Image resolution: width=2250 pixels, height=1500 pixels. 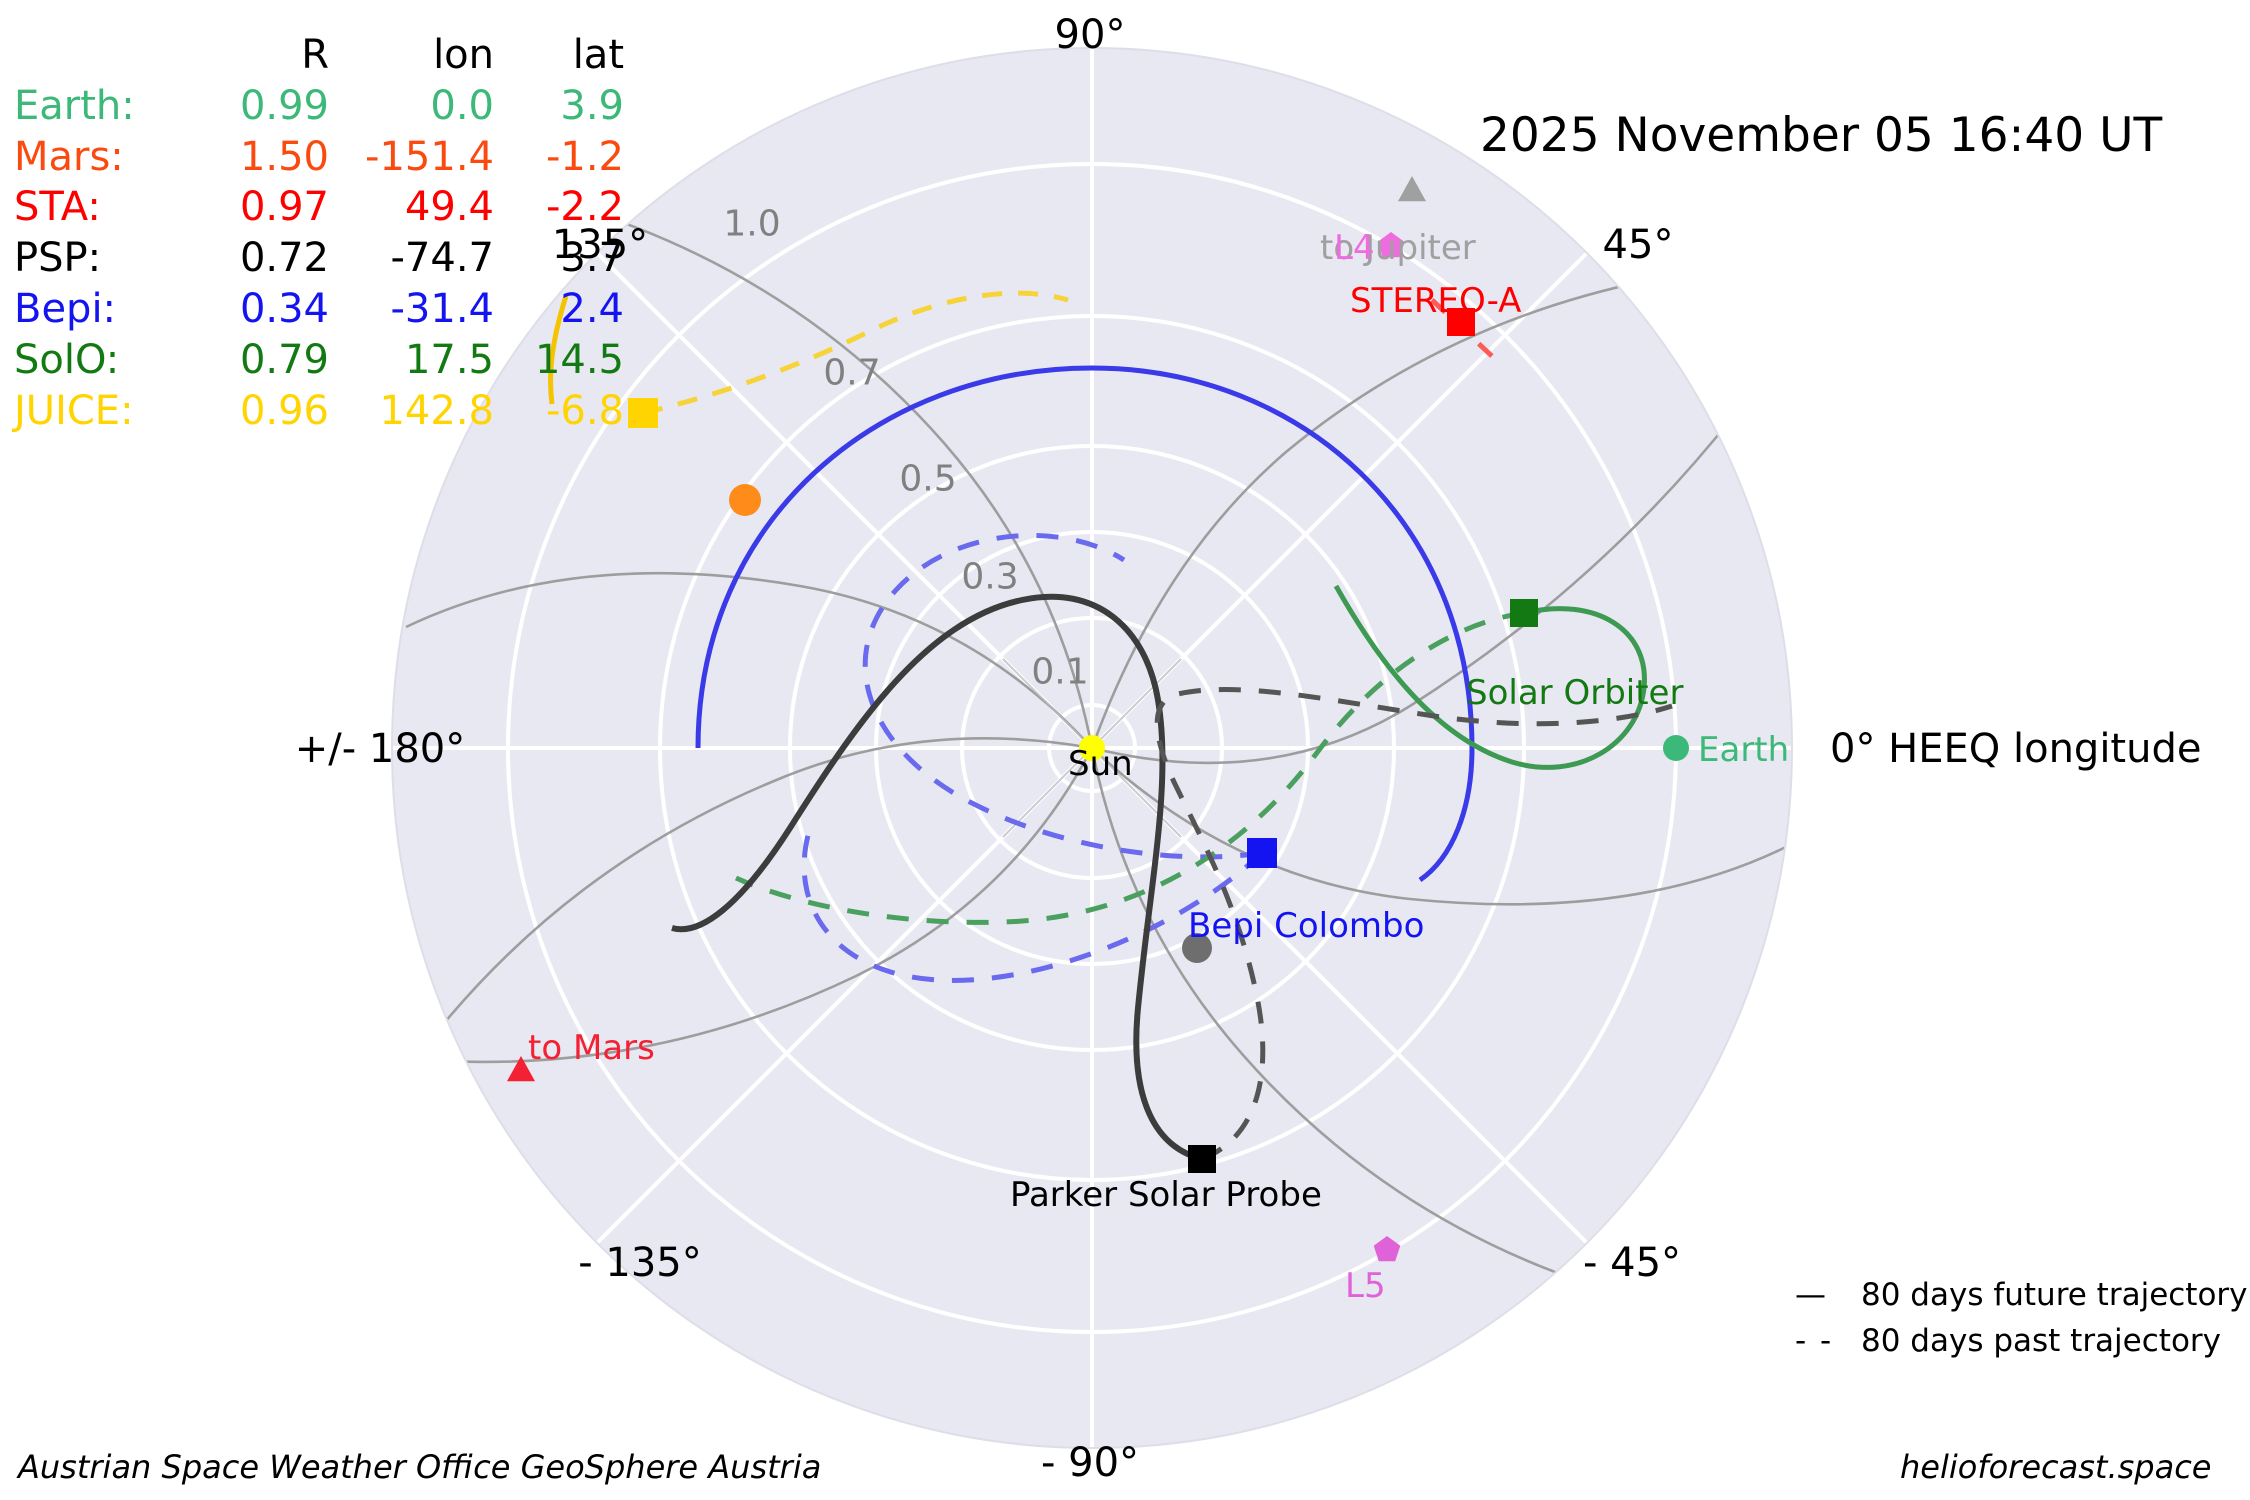 I want to click on body-lat: 3.9, so click(x=592, y=105).